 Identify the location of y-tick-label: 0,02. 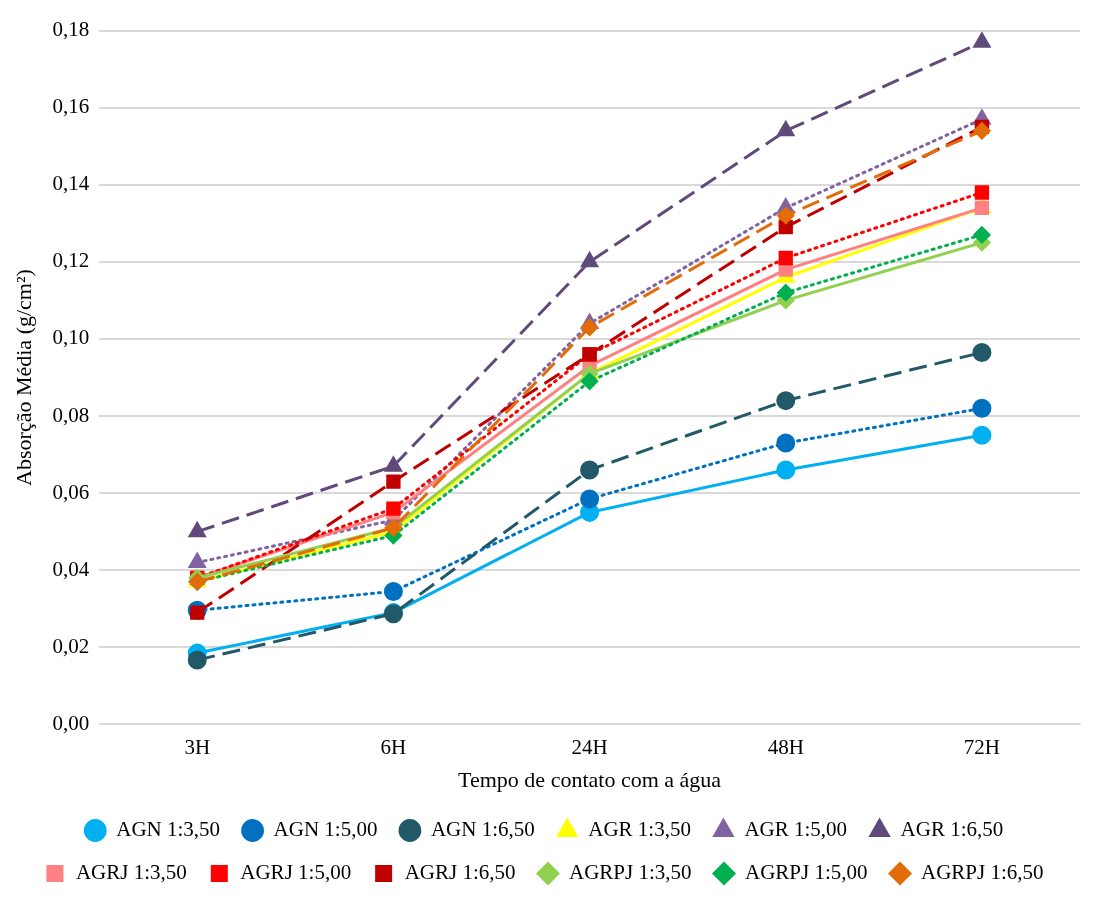
(71, 645).